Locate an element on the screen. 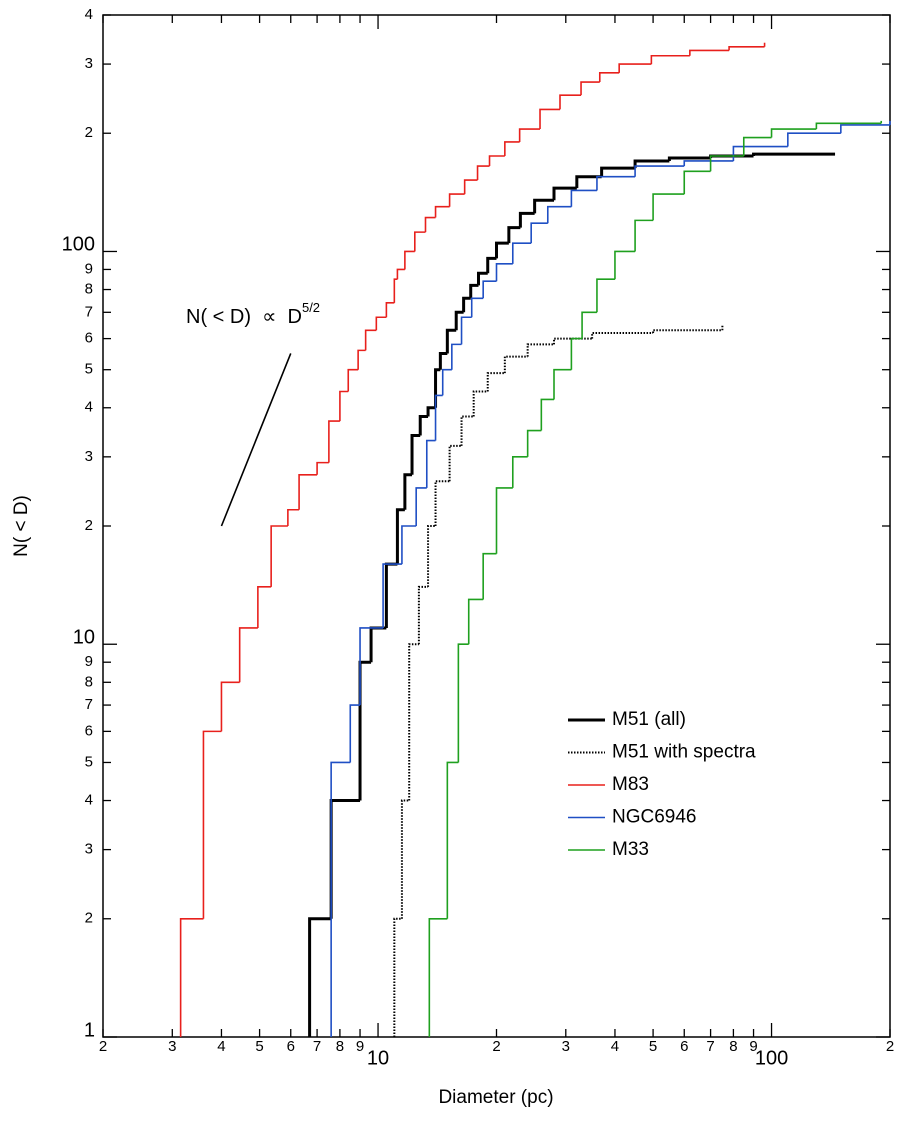 Image resolution: width=899 pixels, height=1123 pixels. x-tick-label: 100 is located at coordinates (771, 1058).